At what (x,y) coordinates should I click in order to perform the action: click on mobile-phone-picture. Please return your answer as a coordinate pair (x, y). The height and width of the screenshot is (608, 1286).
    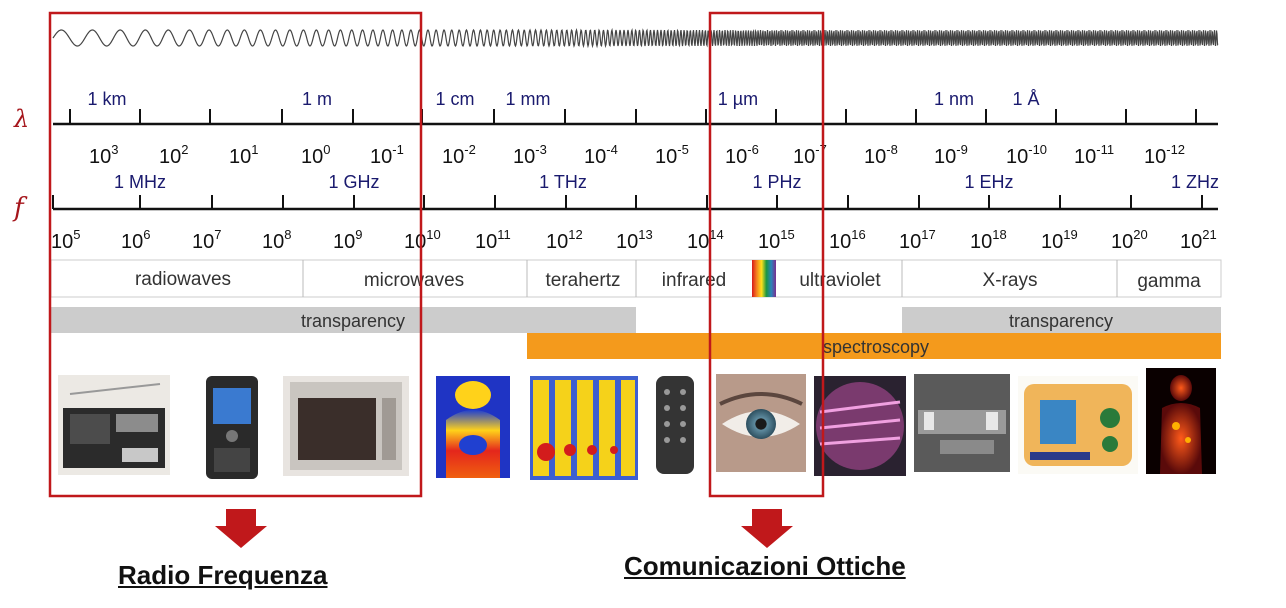
    Looking at the image, I should click on (232, 427).